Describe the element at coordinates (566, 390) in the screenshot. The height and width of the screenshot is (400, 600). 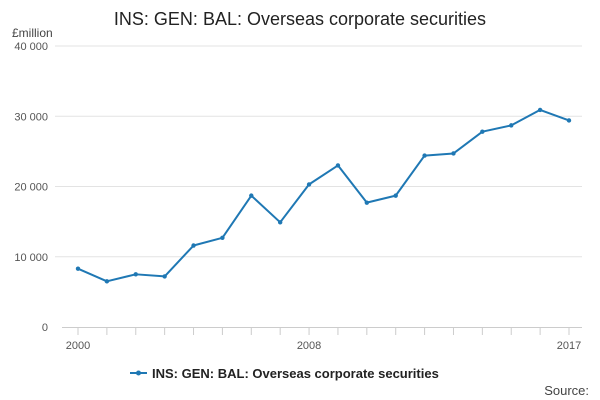
I see `source-label: Source:` at that location.